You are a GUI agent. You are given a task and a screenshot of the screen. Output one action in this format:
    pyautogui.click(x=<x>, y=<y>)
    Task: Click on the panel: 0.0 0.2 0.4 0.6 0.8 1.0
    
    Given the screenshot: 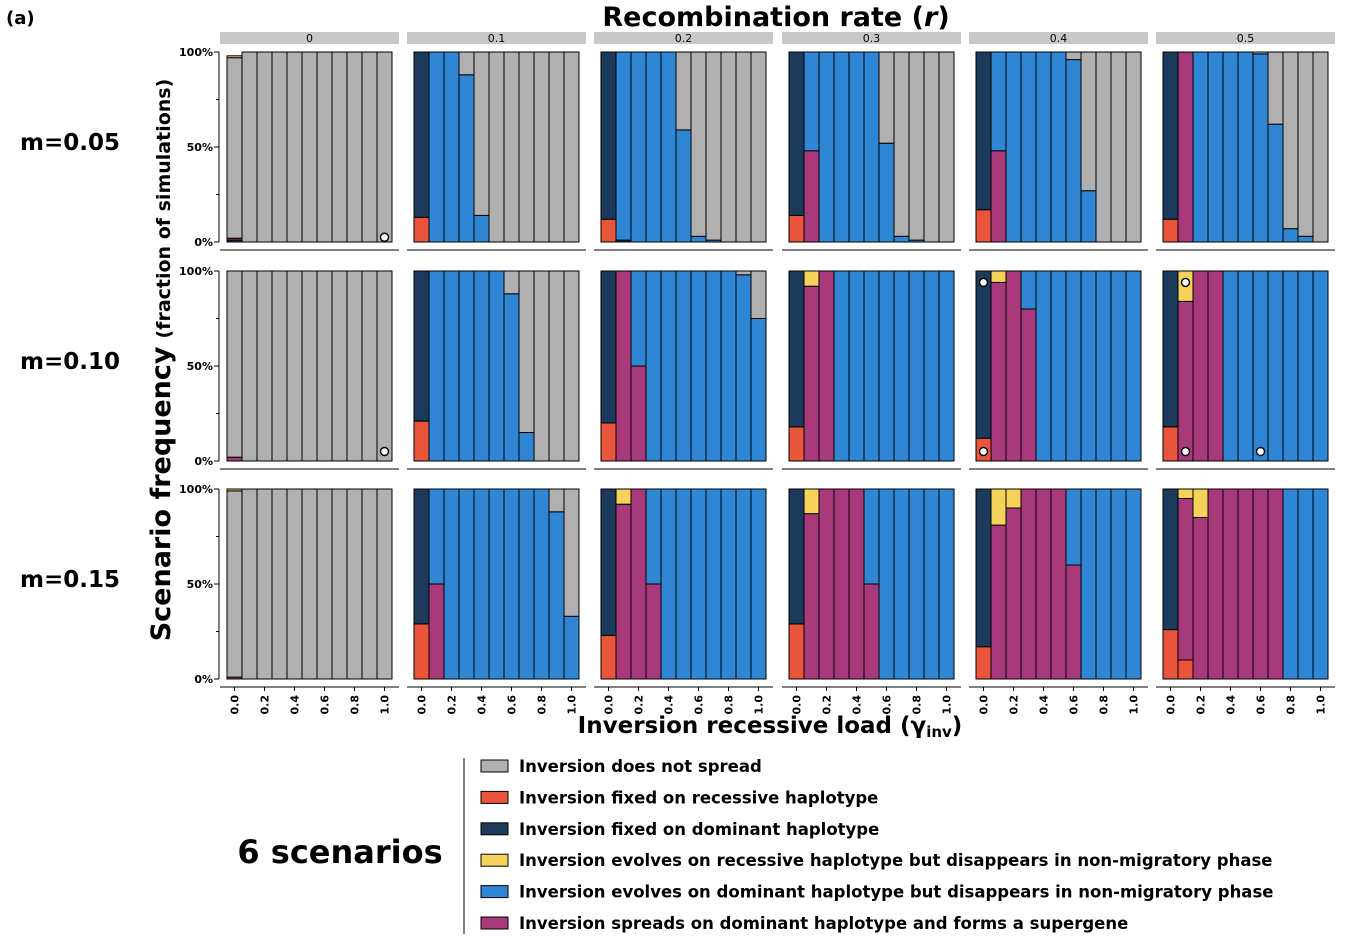 What is the action you would take?
    pyautogui.click(x=496, y=601)
    